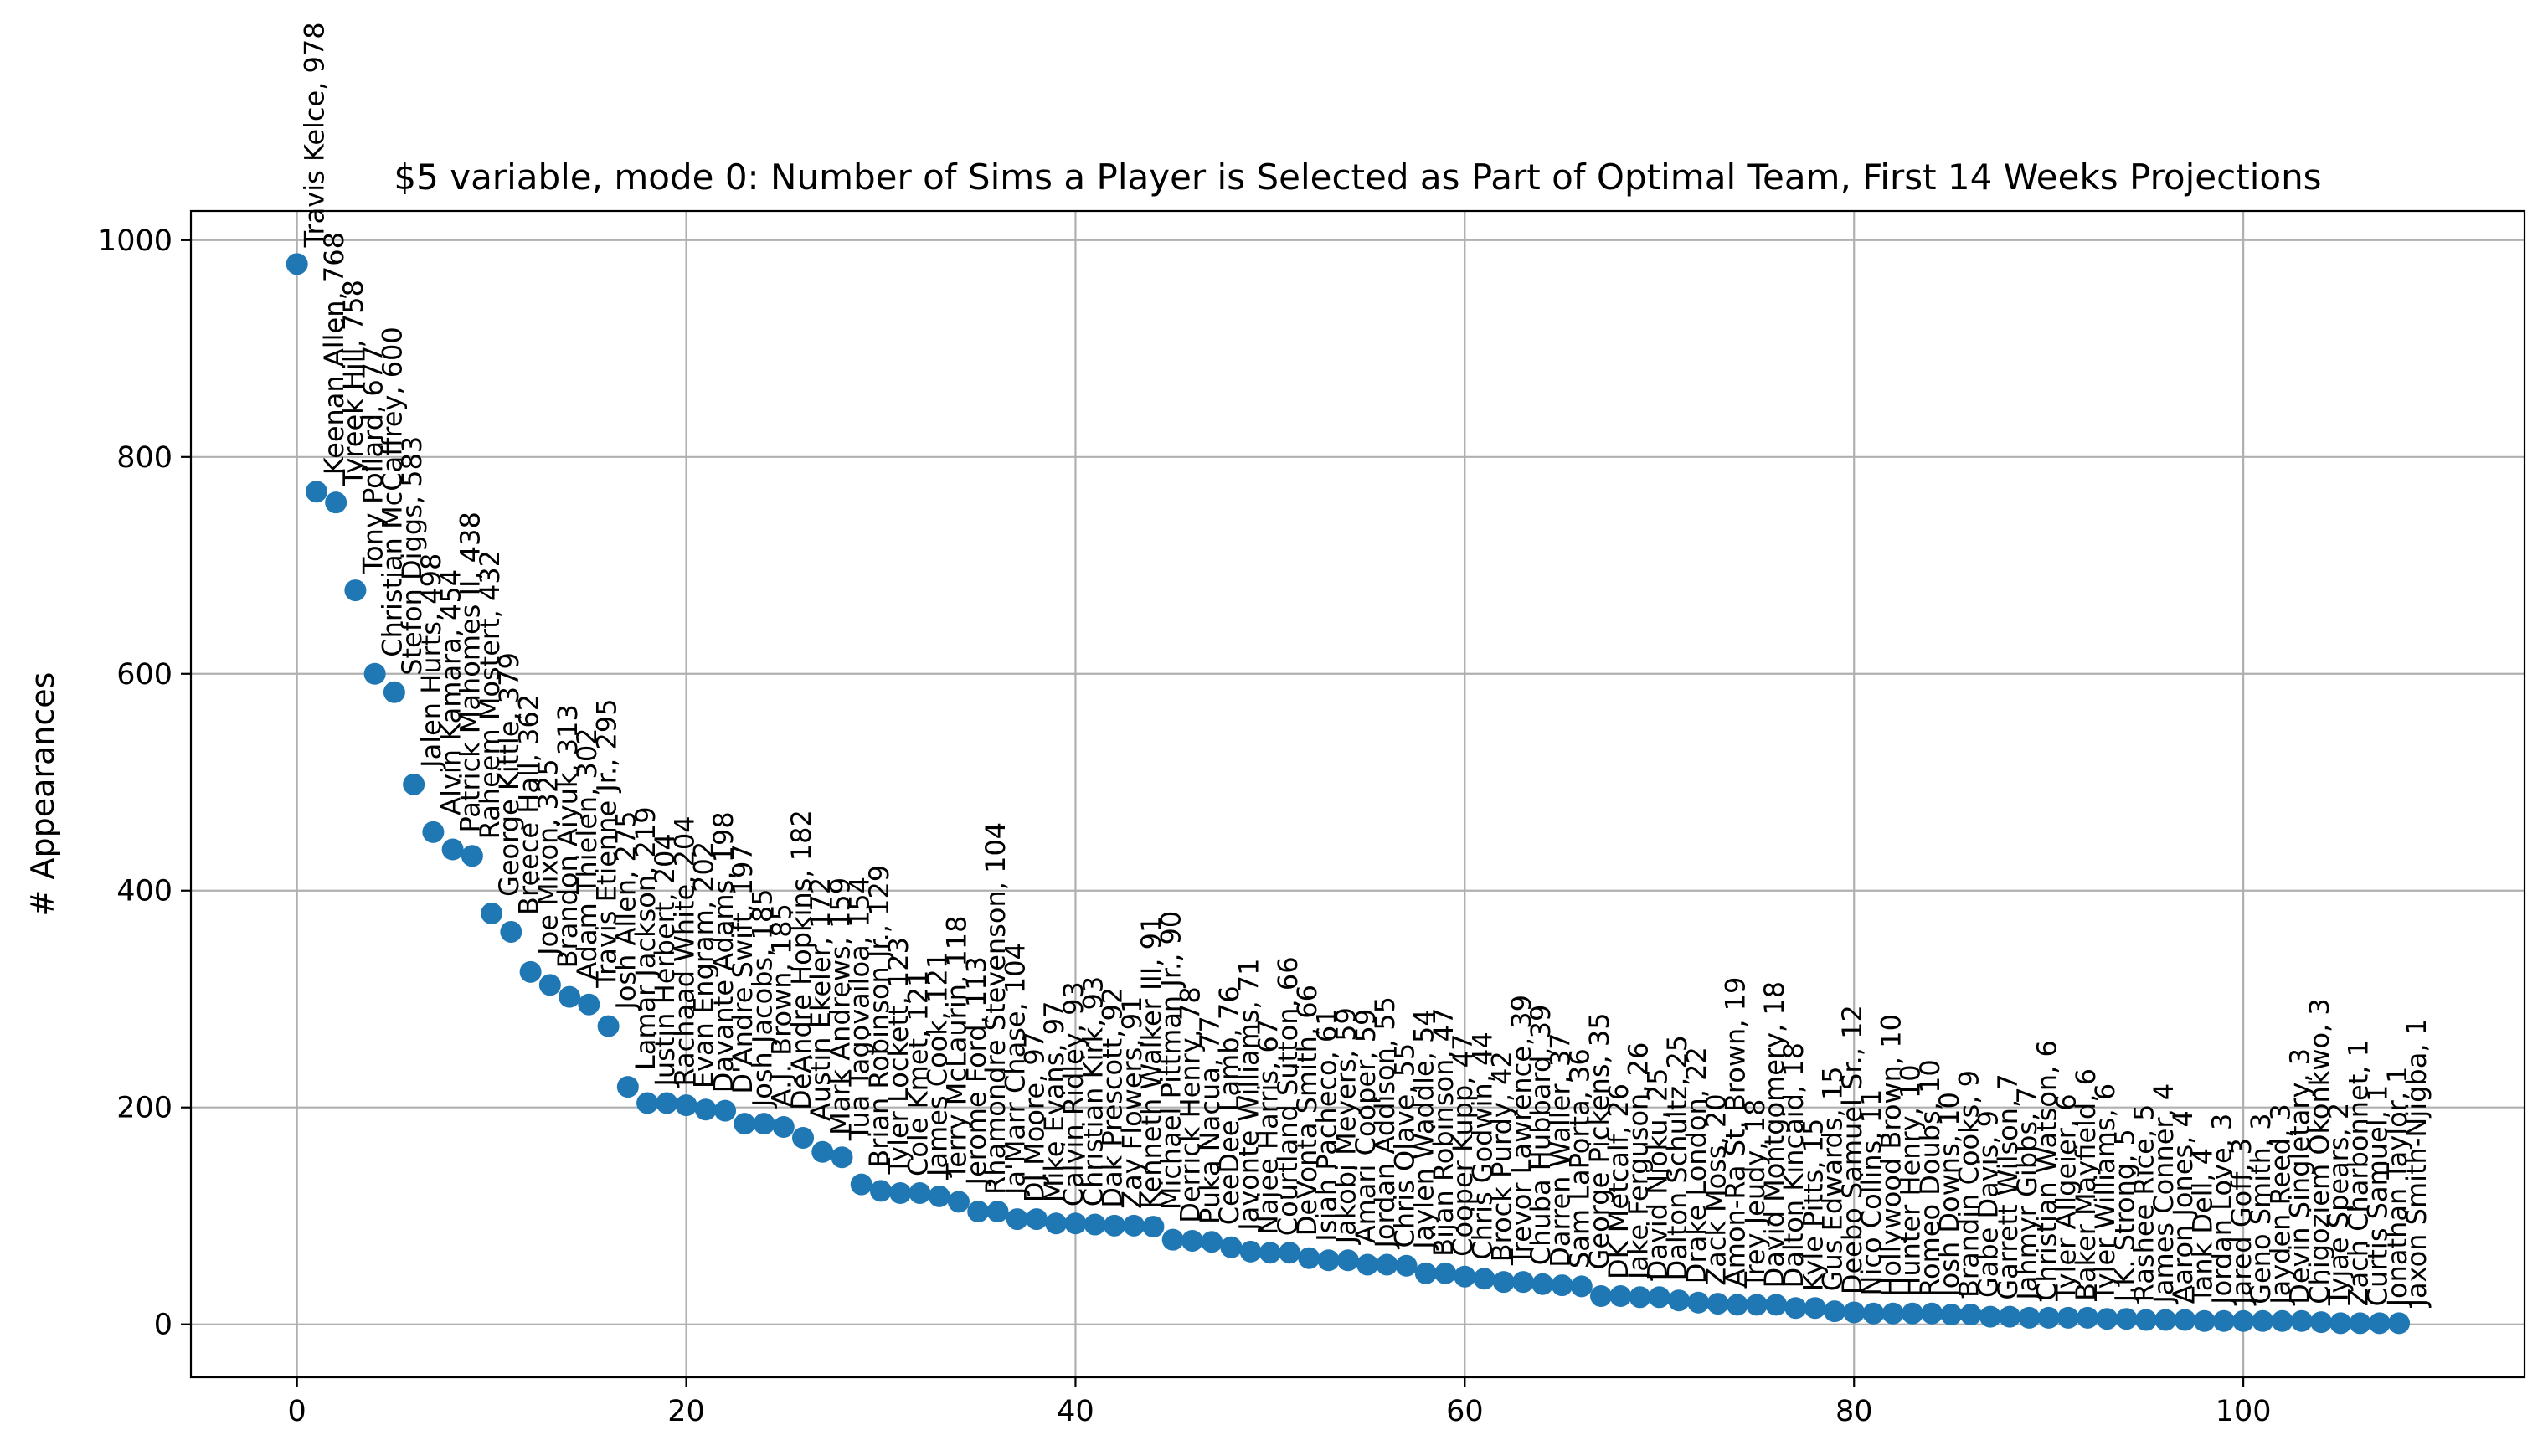 This screenshot has width=2548, height=1456. Describe the element at coordinates (2300, 1176) in the screenshot. I see `point-label: Devin Singletary, 3` at that location.